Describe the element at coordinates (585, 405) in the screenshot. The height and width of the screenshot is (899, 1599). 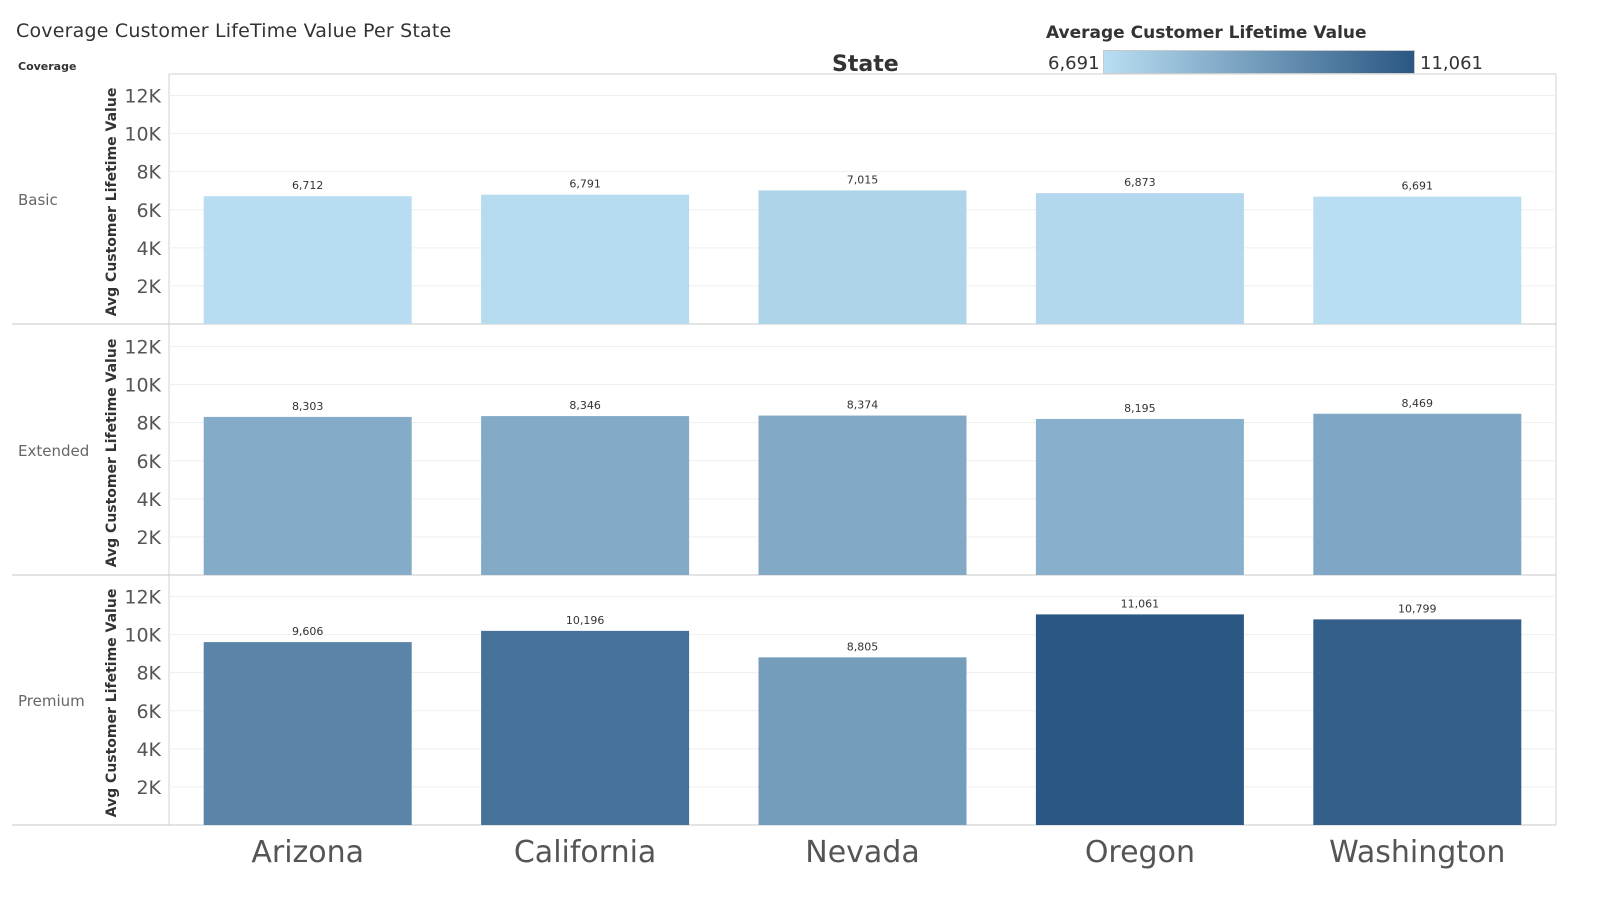
I see `bar-value-label: 8,346` at that location.